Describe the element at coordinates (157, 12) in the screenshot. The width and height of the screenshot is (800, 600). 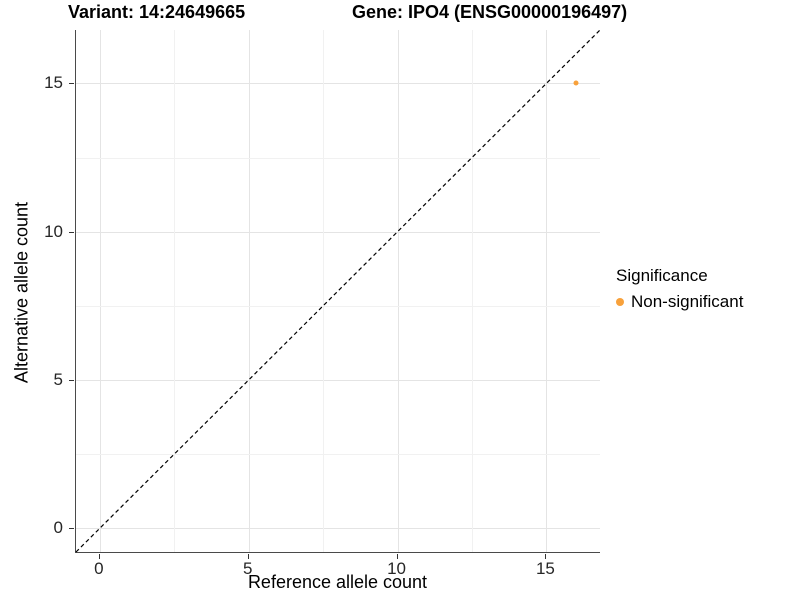
I see `title-variant: Variant: 14:24649665` at that location.